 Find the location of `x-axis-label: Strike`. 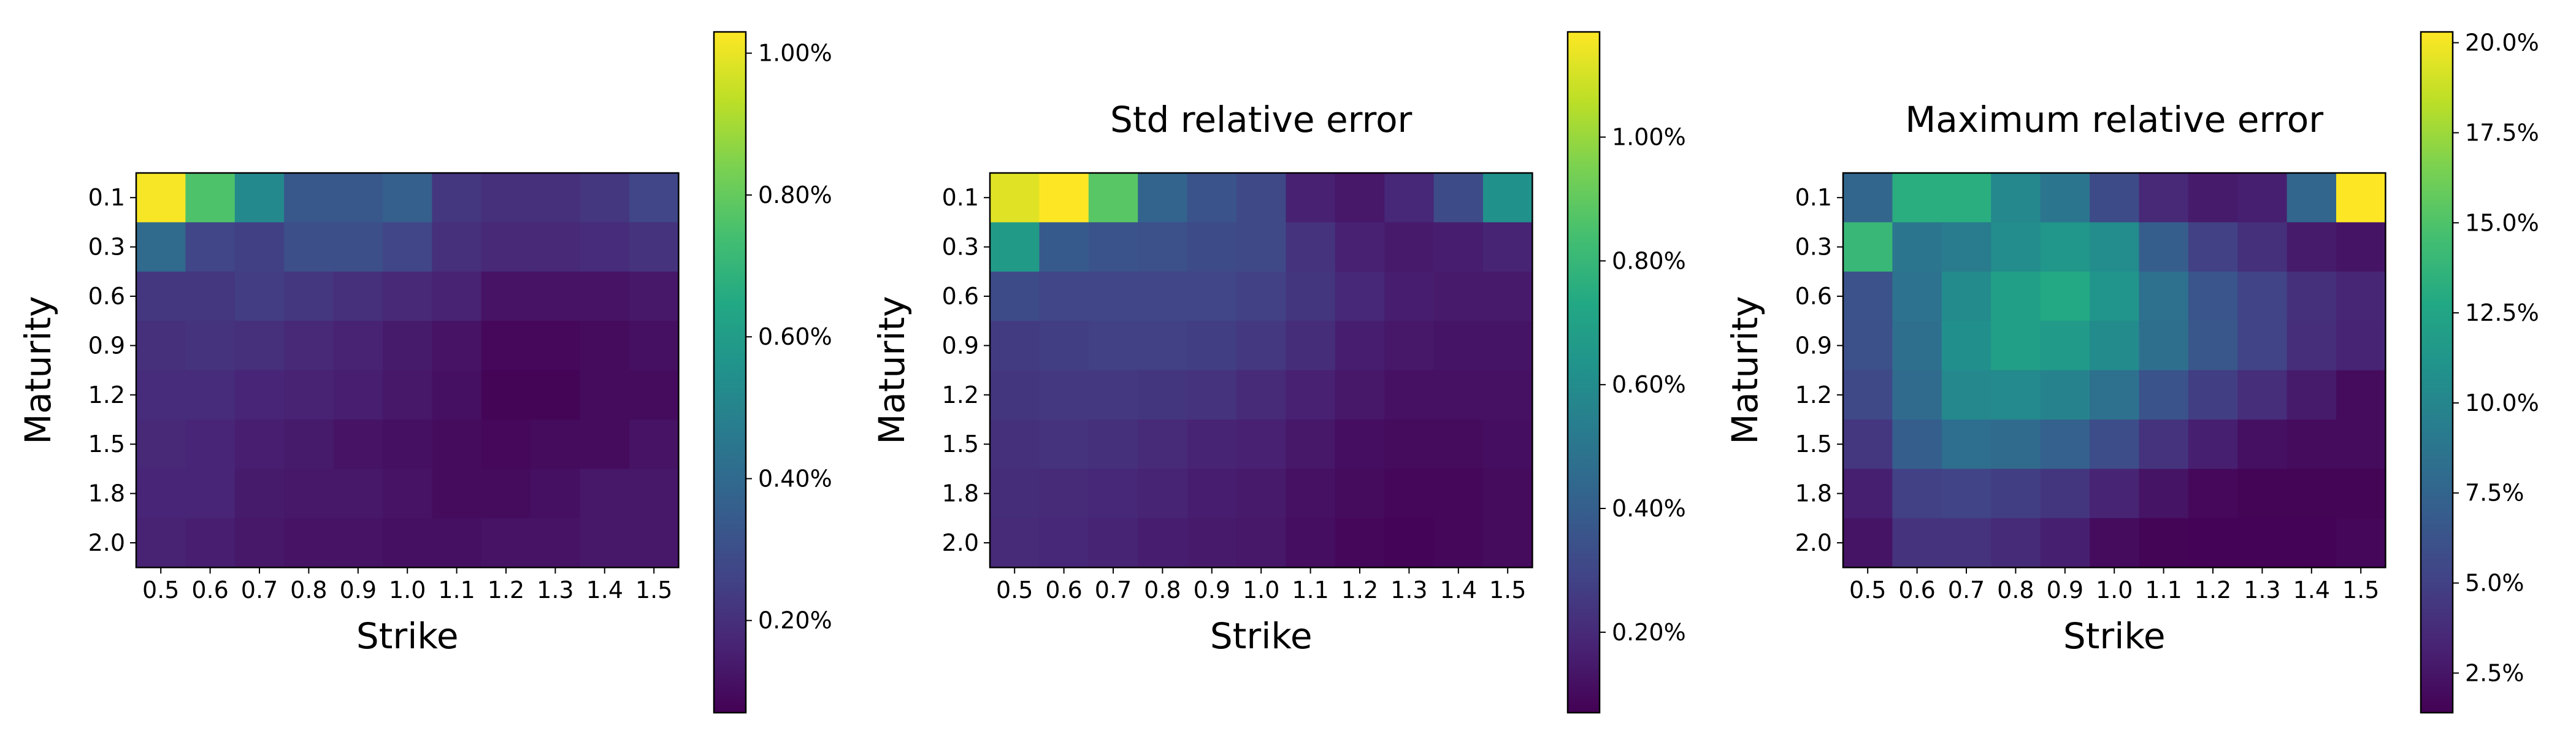

x-axis-label: Strike is located at coordinates (407, 636).